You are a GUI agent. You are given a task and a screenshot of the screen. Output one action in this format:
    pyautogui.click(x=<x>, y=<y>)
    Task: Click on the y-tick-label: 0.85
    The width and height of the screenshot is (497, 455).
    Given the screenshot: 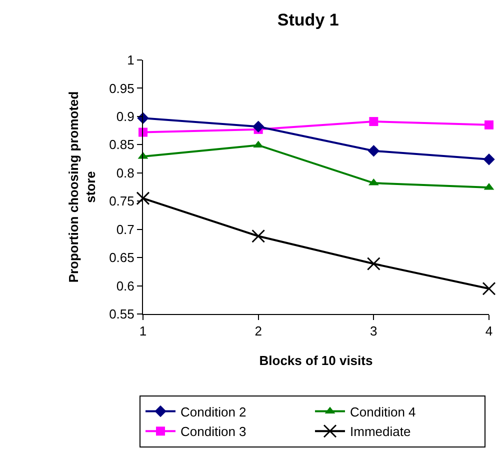 What is the action you would take?
    pyautogui.click(x=121, y=144)
    